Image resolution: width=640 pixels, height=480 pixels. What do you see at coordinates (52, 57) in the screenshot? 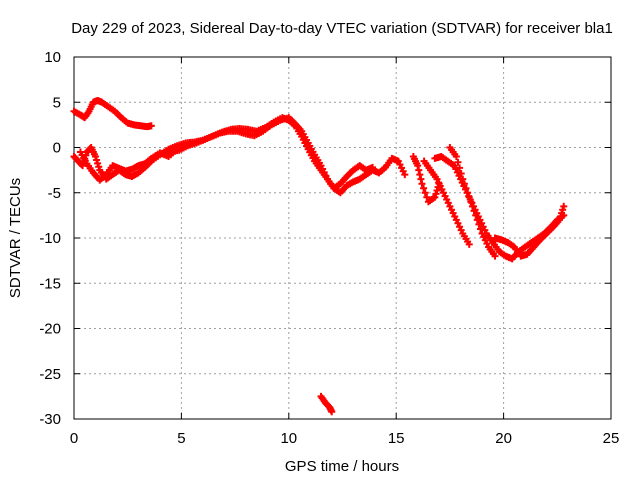
I see `y-tick-label: 10` at bounding box center [52, 57].